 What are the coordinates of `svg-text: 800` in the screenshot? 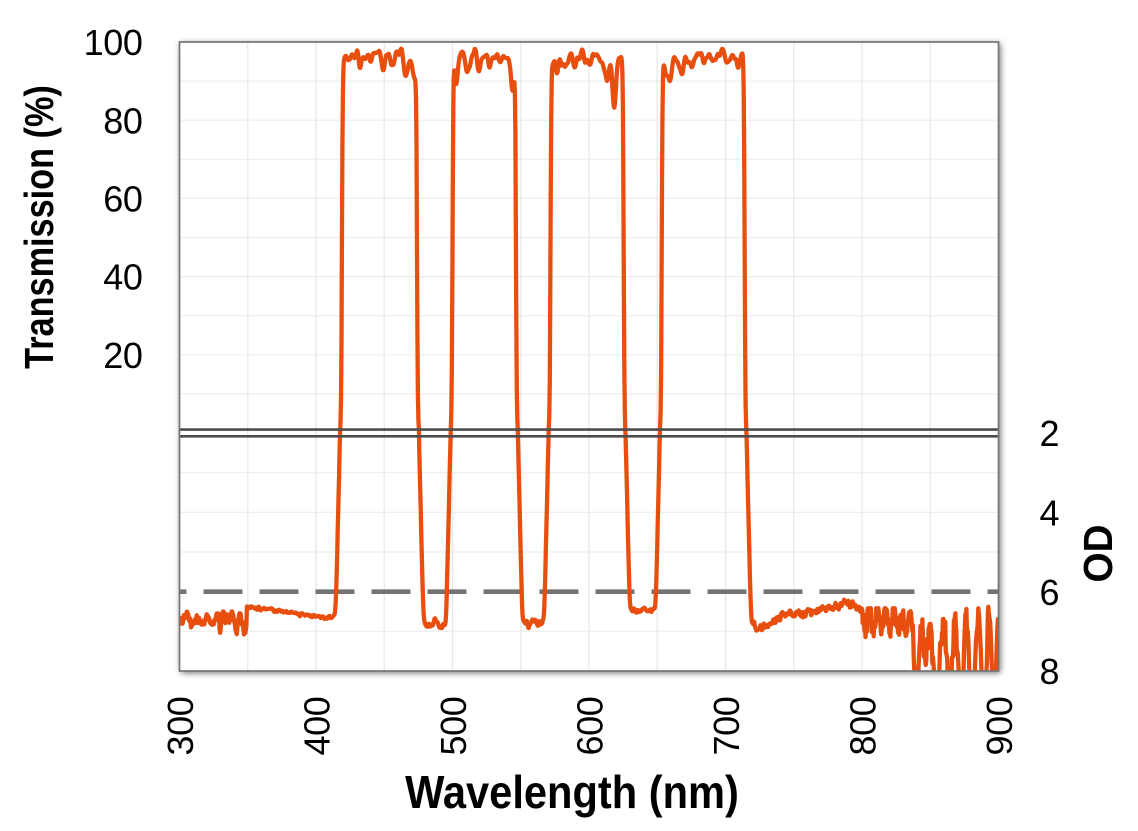 It's located at (863, 726).